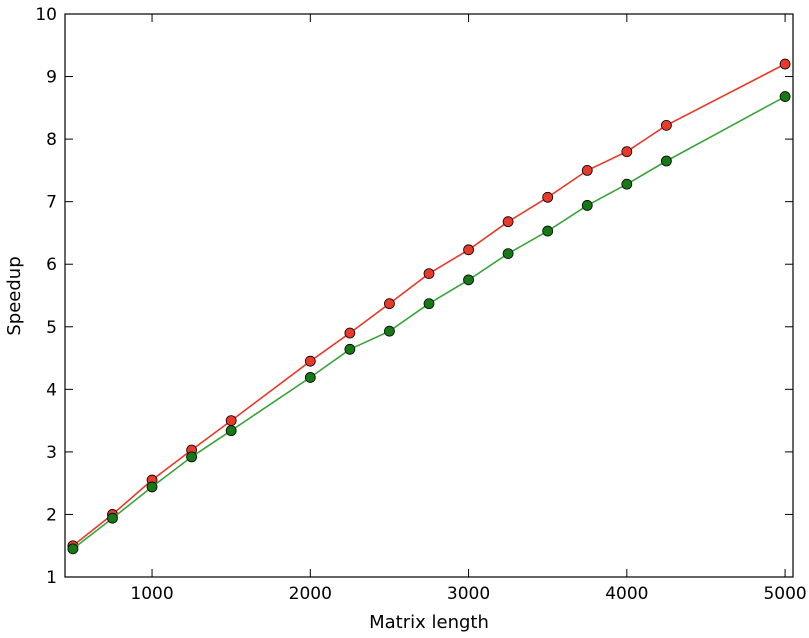  What do you see at coordinates (51, 453) in the screenshot?
I see `y-tick-label: 3` at bounding box center [51, 453].